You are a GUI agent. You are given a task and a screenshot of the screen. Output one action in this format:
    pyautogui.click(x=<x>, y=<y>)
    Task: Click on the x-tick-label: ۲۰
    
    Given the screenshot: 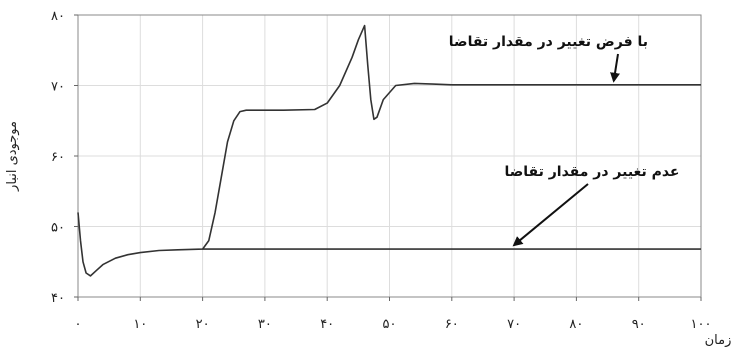 What is the action you would take?
    pyautogui.click(x=203, y=324)
    